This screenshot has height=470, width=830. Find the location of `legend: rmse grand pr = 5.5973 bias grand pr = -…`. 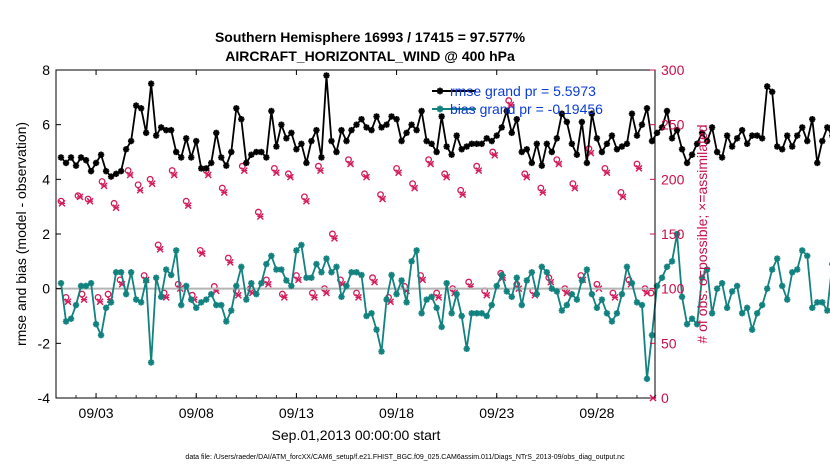

legend: rmse grand pr = 5.5973 bias grand pr = -… is located at coordinates (517, 100).